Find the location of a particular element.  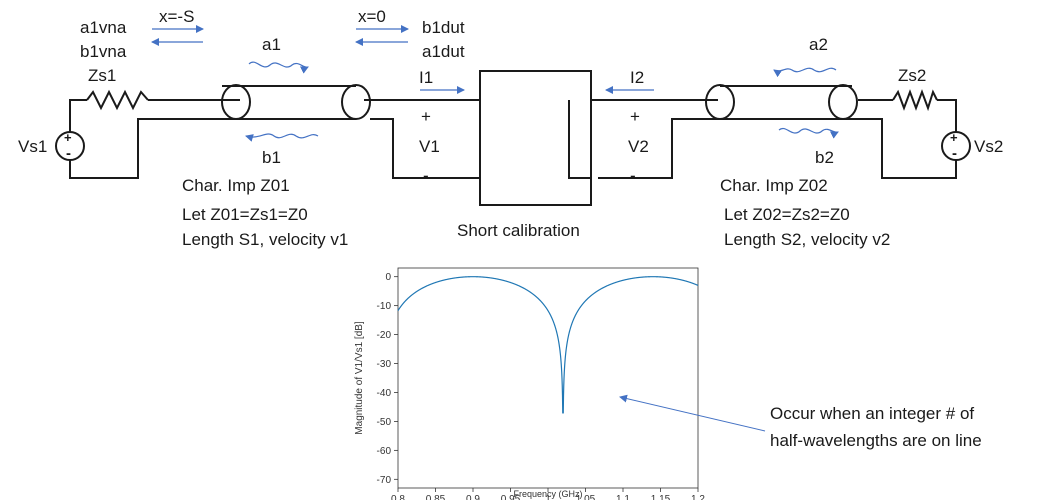

line2-let-label: Let Z02=Zs2=Z0 is located at coordinates (787, 214).